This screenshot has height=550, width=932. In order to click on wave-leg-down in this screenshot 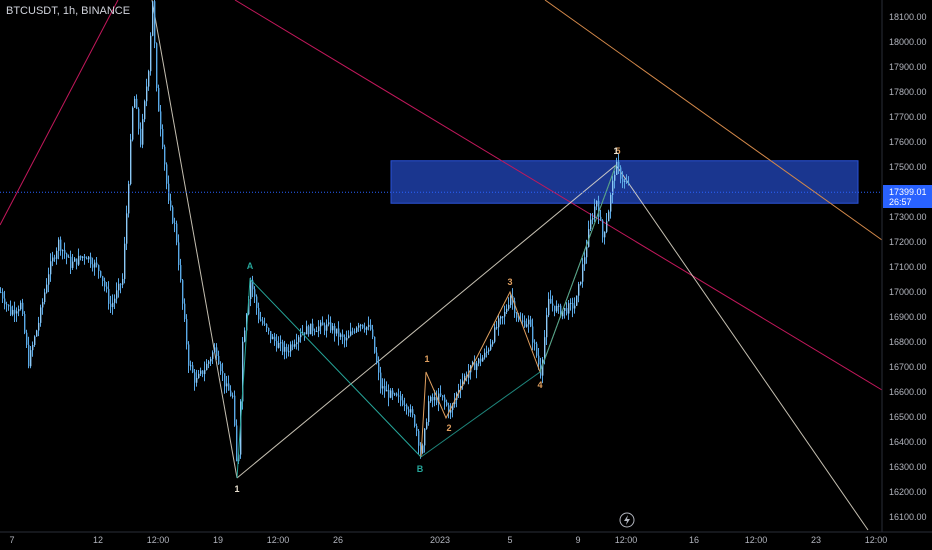, I will do `click(194, 239)`.